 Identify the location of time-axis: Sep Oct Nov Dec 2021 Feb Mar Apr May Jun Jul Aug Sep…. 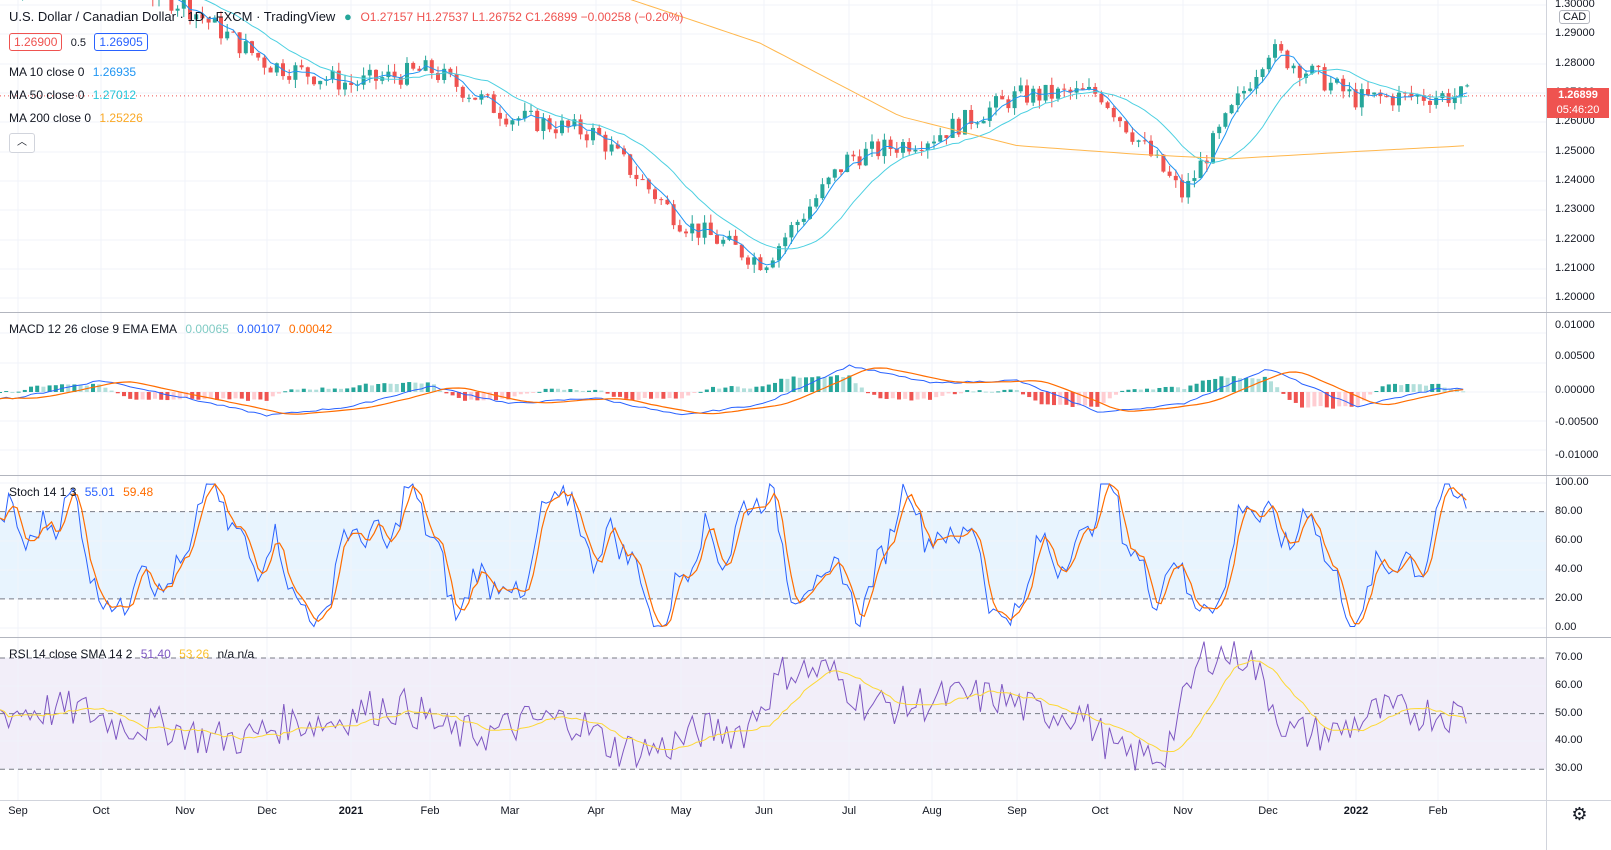
(773, 825).